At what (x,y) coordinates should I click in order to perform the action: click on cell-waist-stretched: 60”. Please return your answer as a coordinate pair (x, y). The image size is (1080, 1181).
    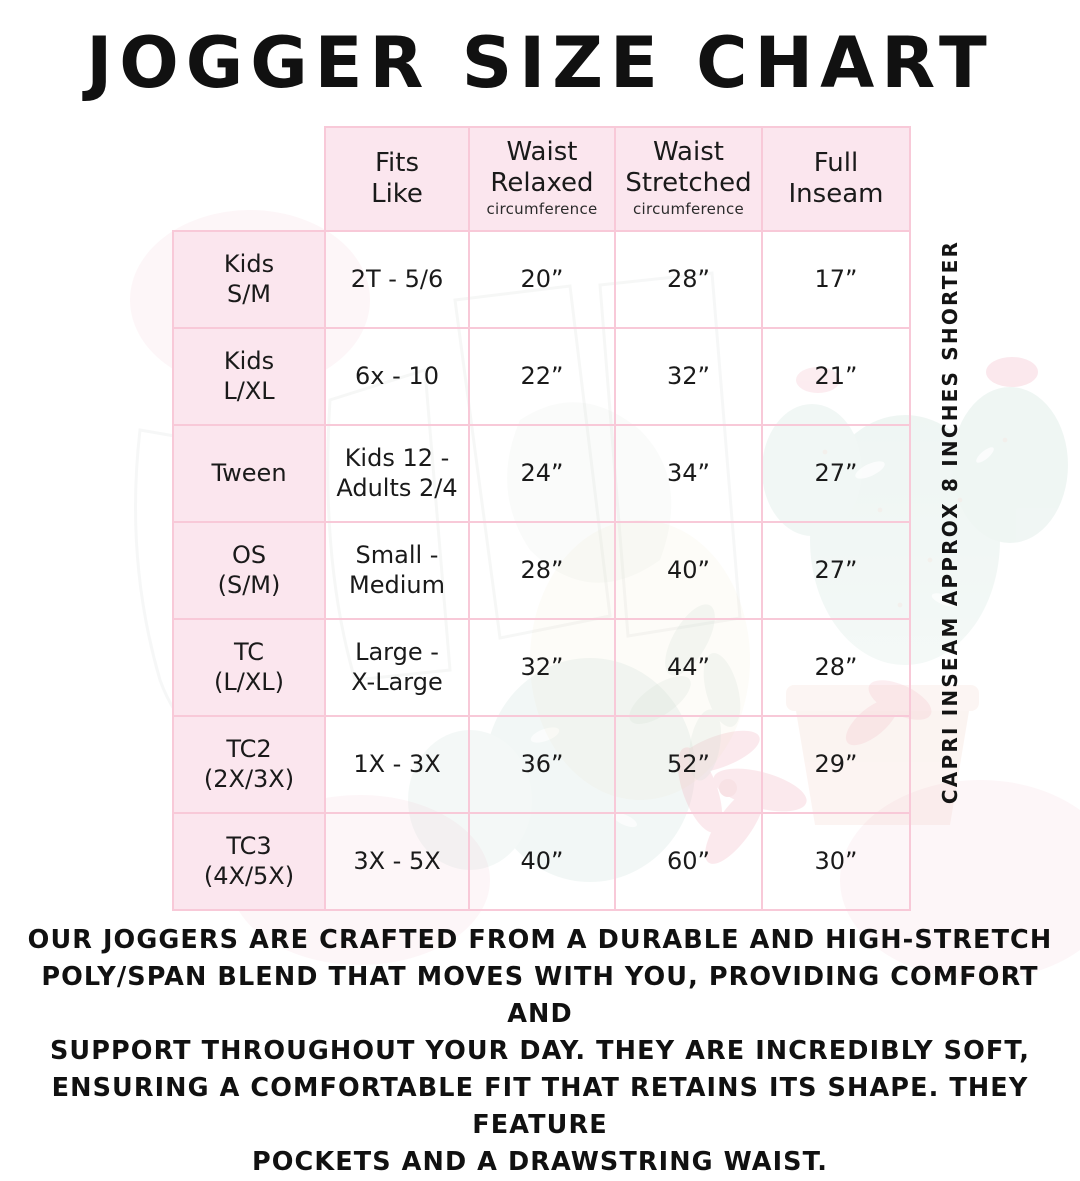
    Looking at the image, I should click on (688, 861).